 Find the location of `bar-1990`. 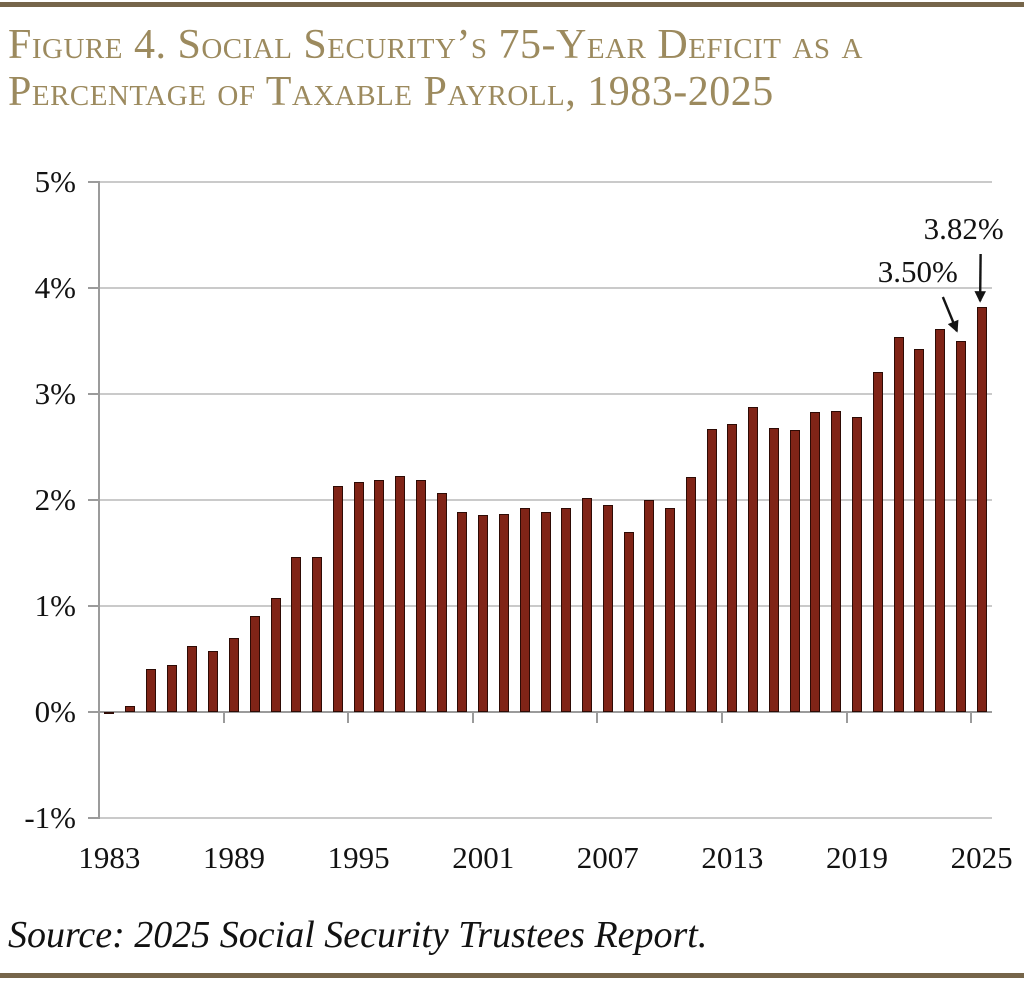

bar-1990 is located at coordinates (254, 663).